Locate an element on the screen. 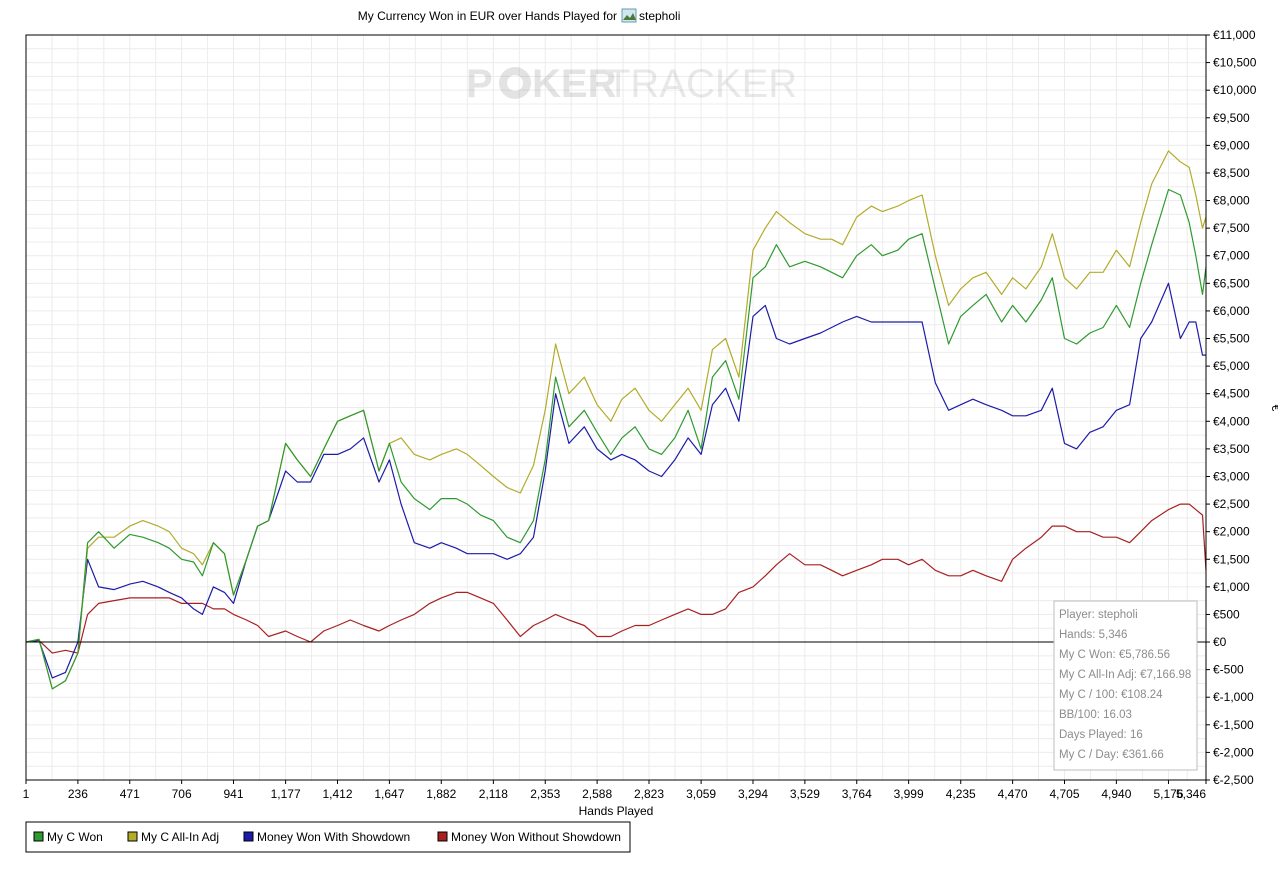 This screenshot has width=1278, height=871. y-tick-label: €-2,000 is located at coordinates (1233, 752).